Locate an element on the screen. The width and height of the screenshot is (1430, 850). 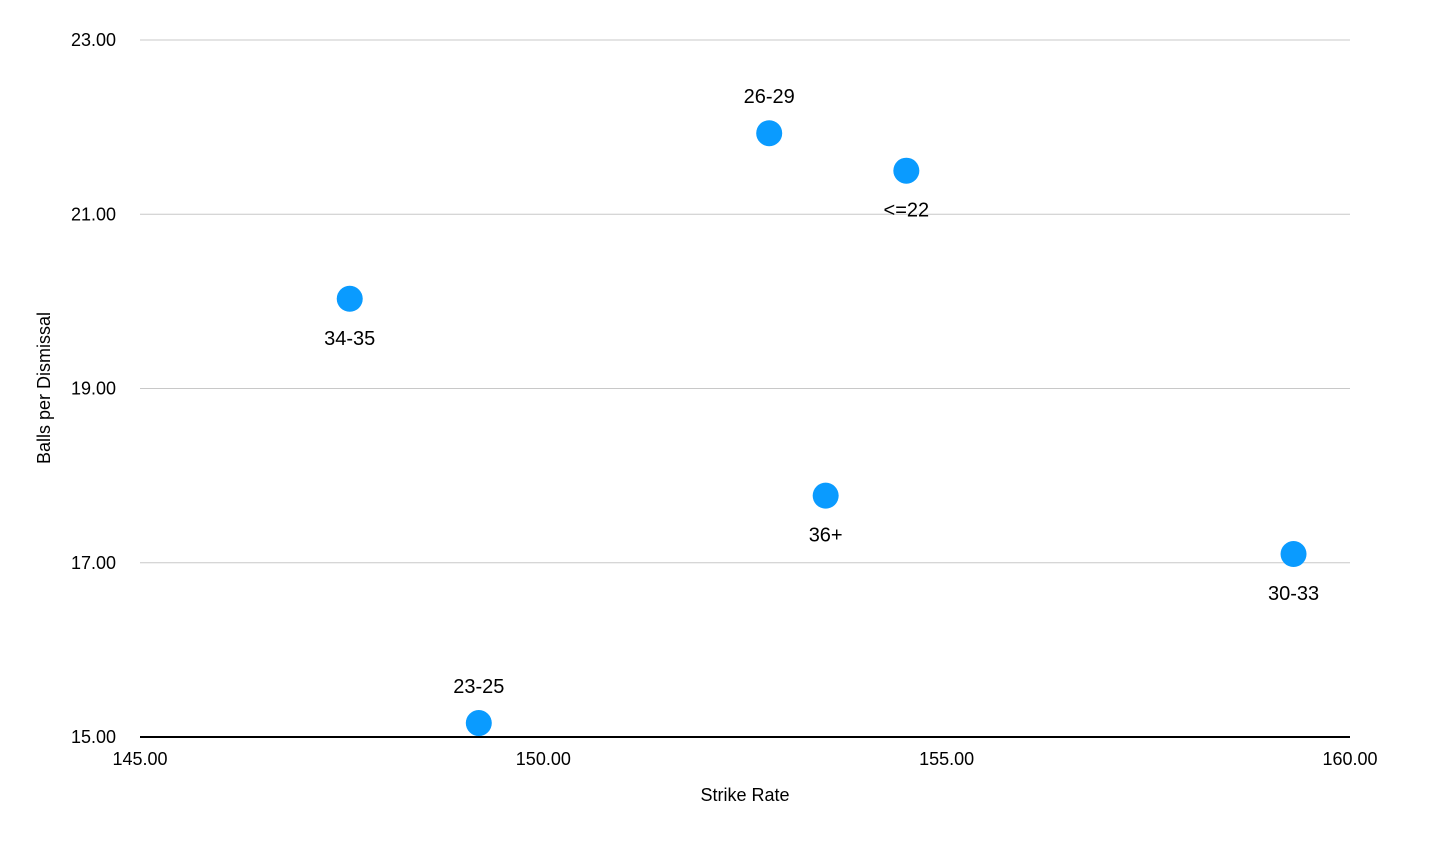
x-axis-title: Strike Rate is located at coordinates (744, 795).